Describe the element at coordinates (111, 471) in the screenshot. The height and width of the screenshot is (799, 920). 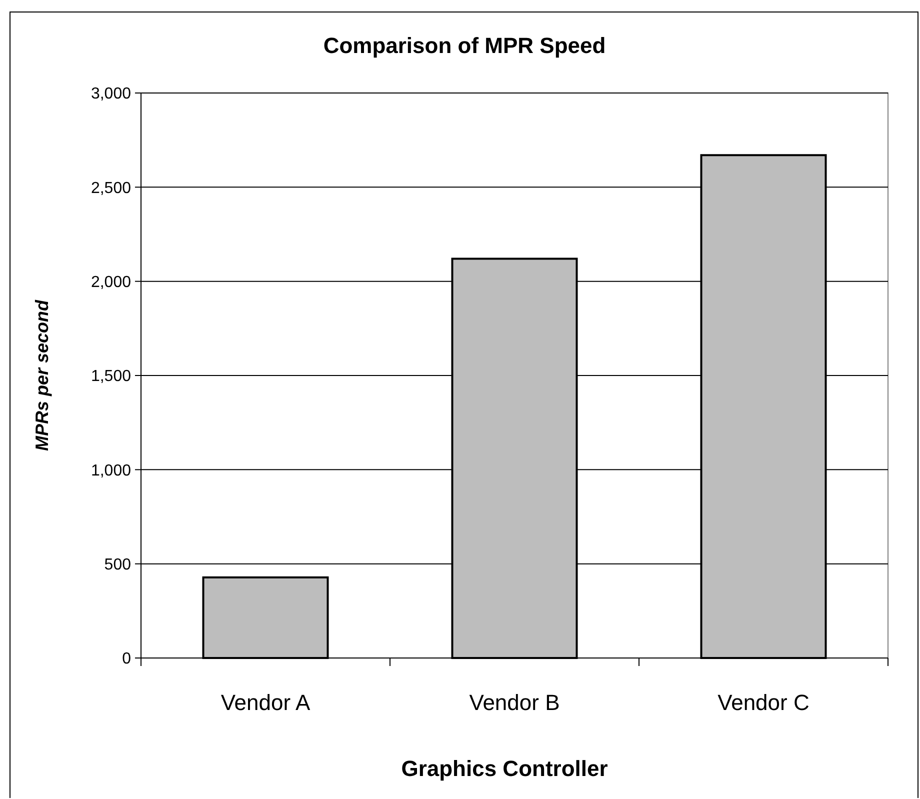
I see `y-tick-label: 1,000` at that location.